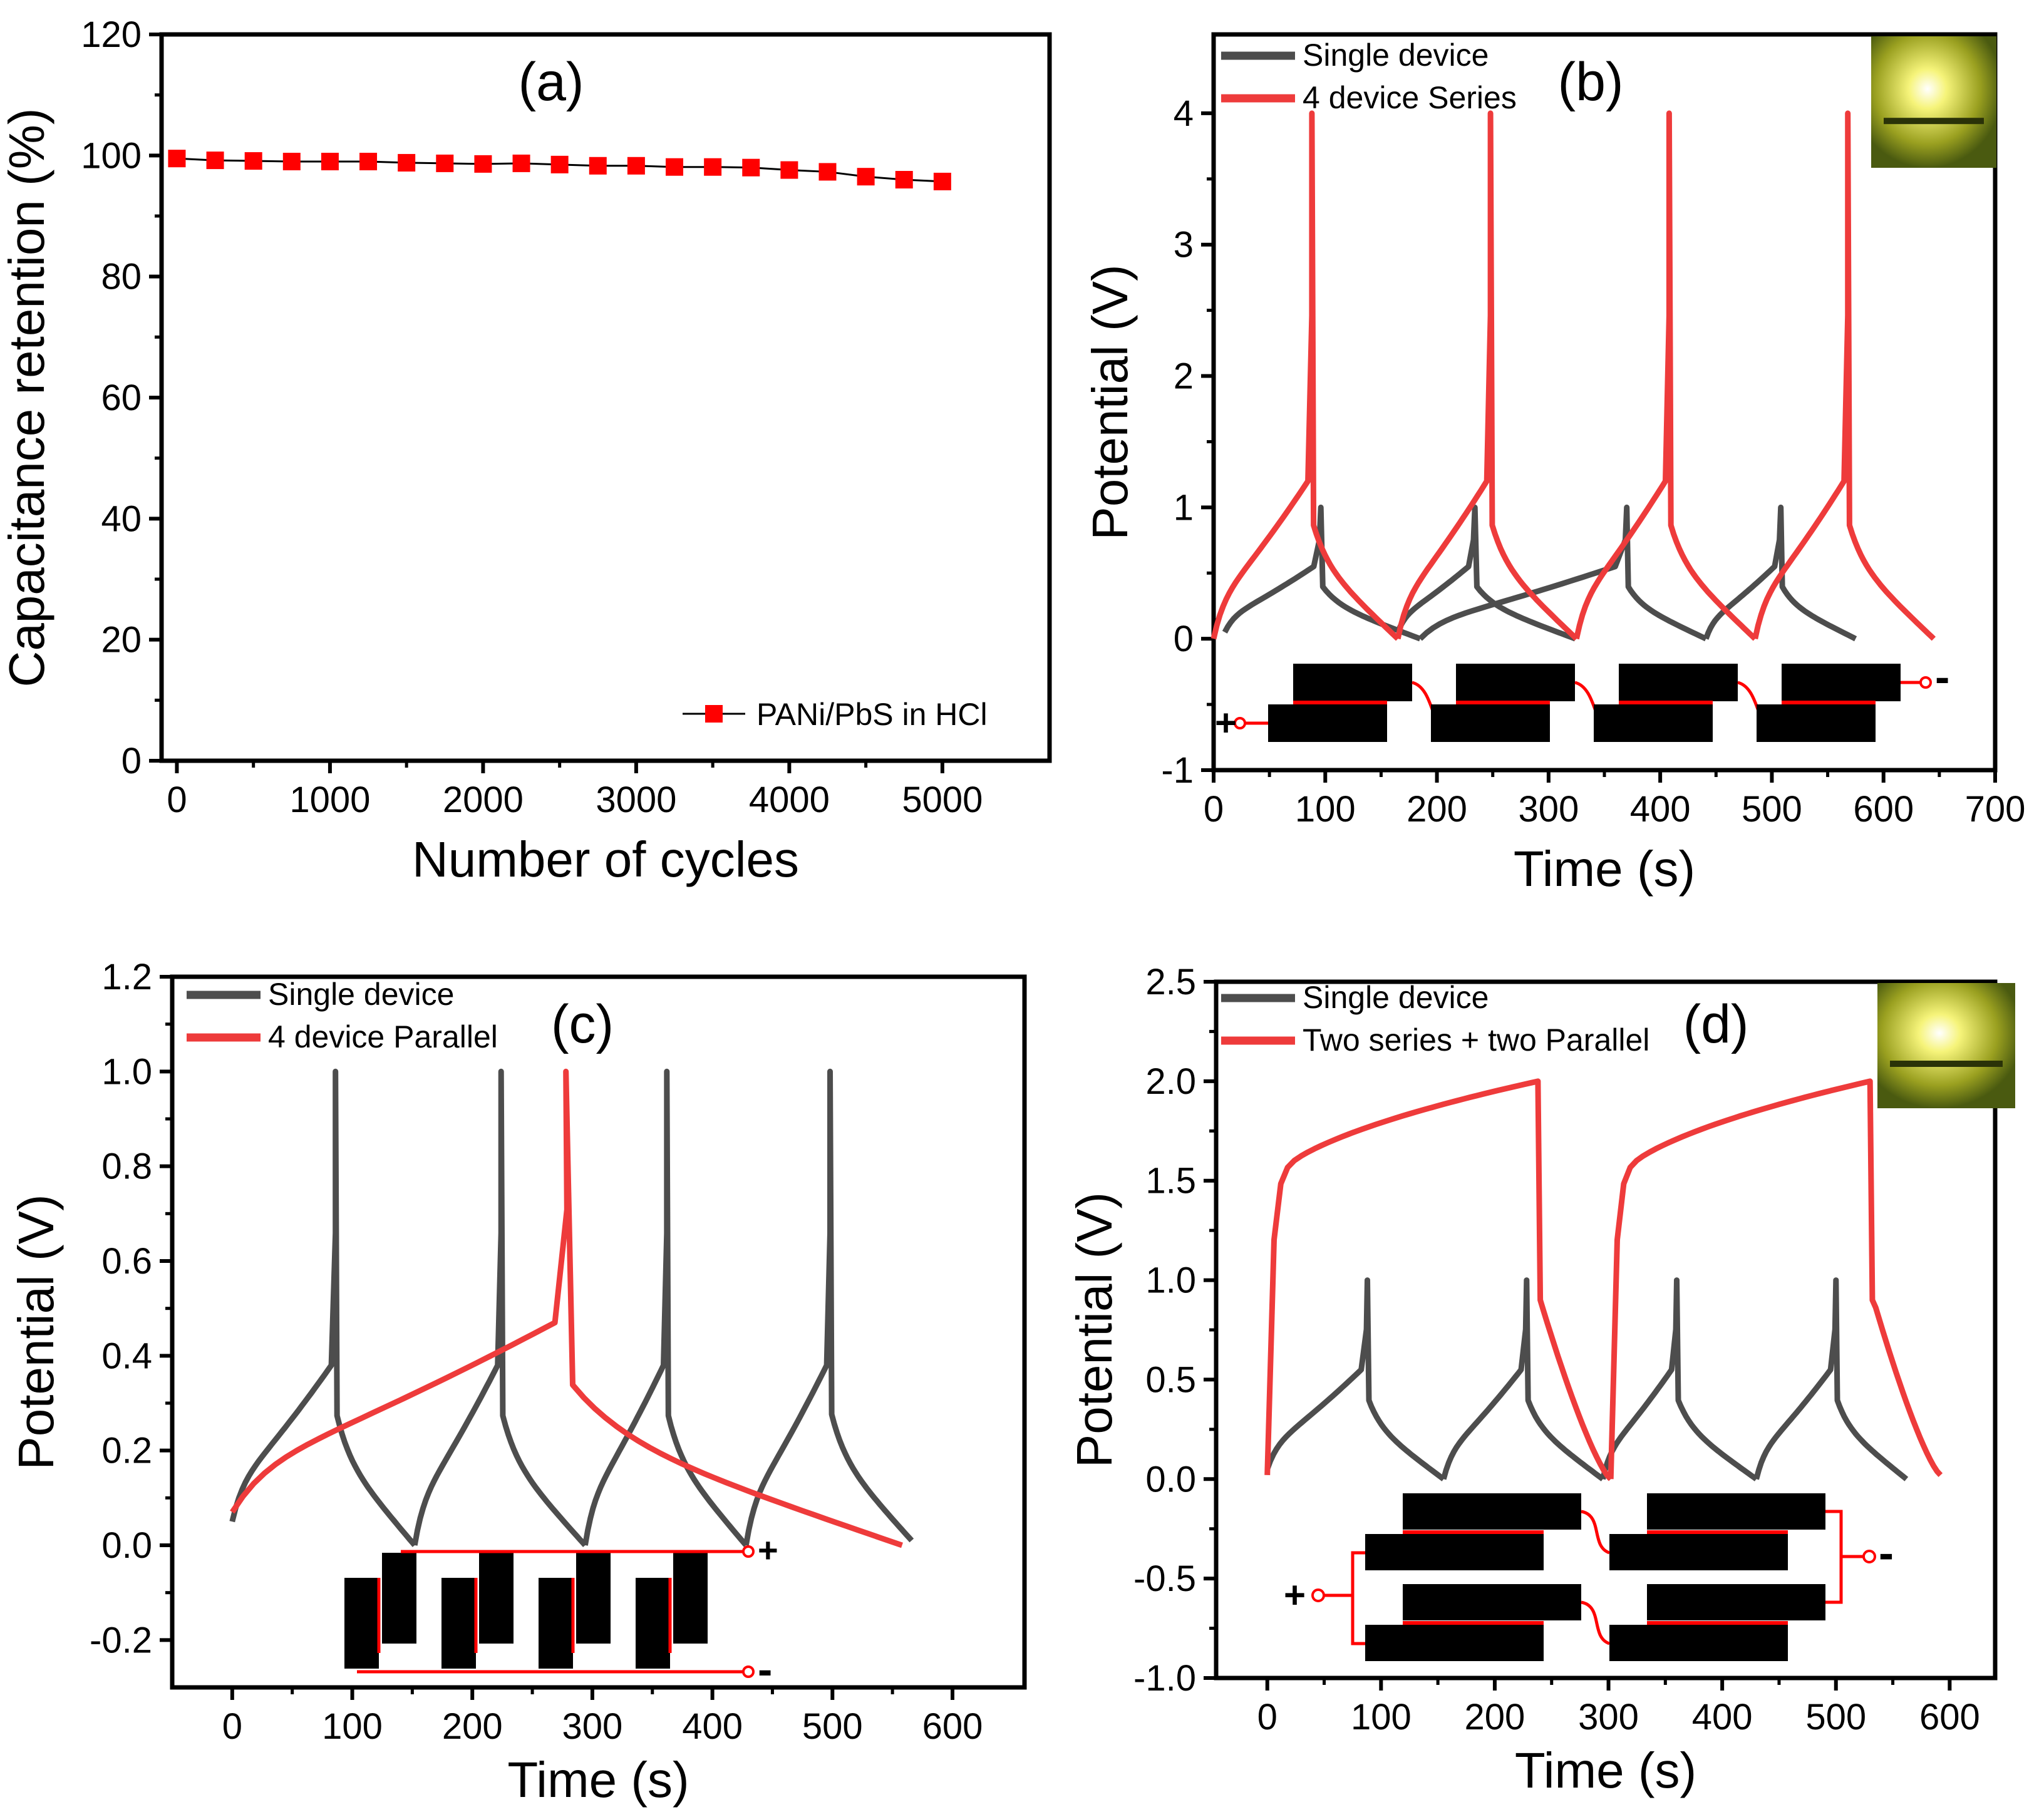 Image resolution: width=2044 pixels, height=1812 pixels. Describe the element at coordinates (121, 398) in the screenshot. I see `y-tick-label: 60` at that location.